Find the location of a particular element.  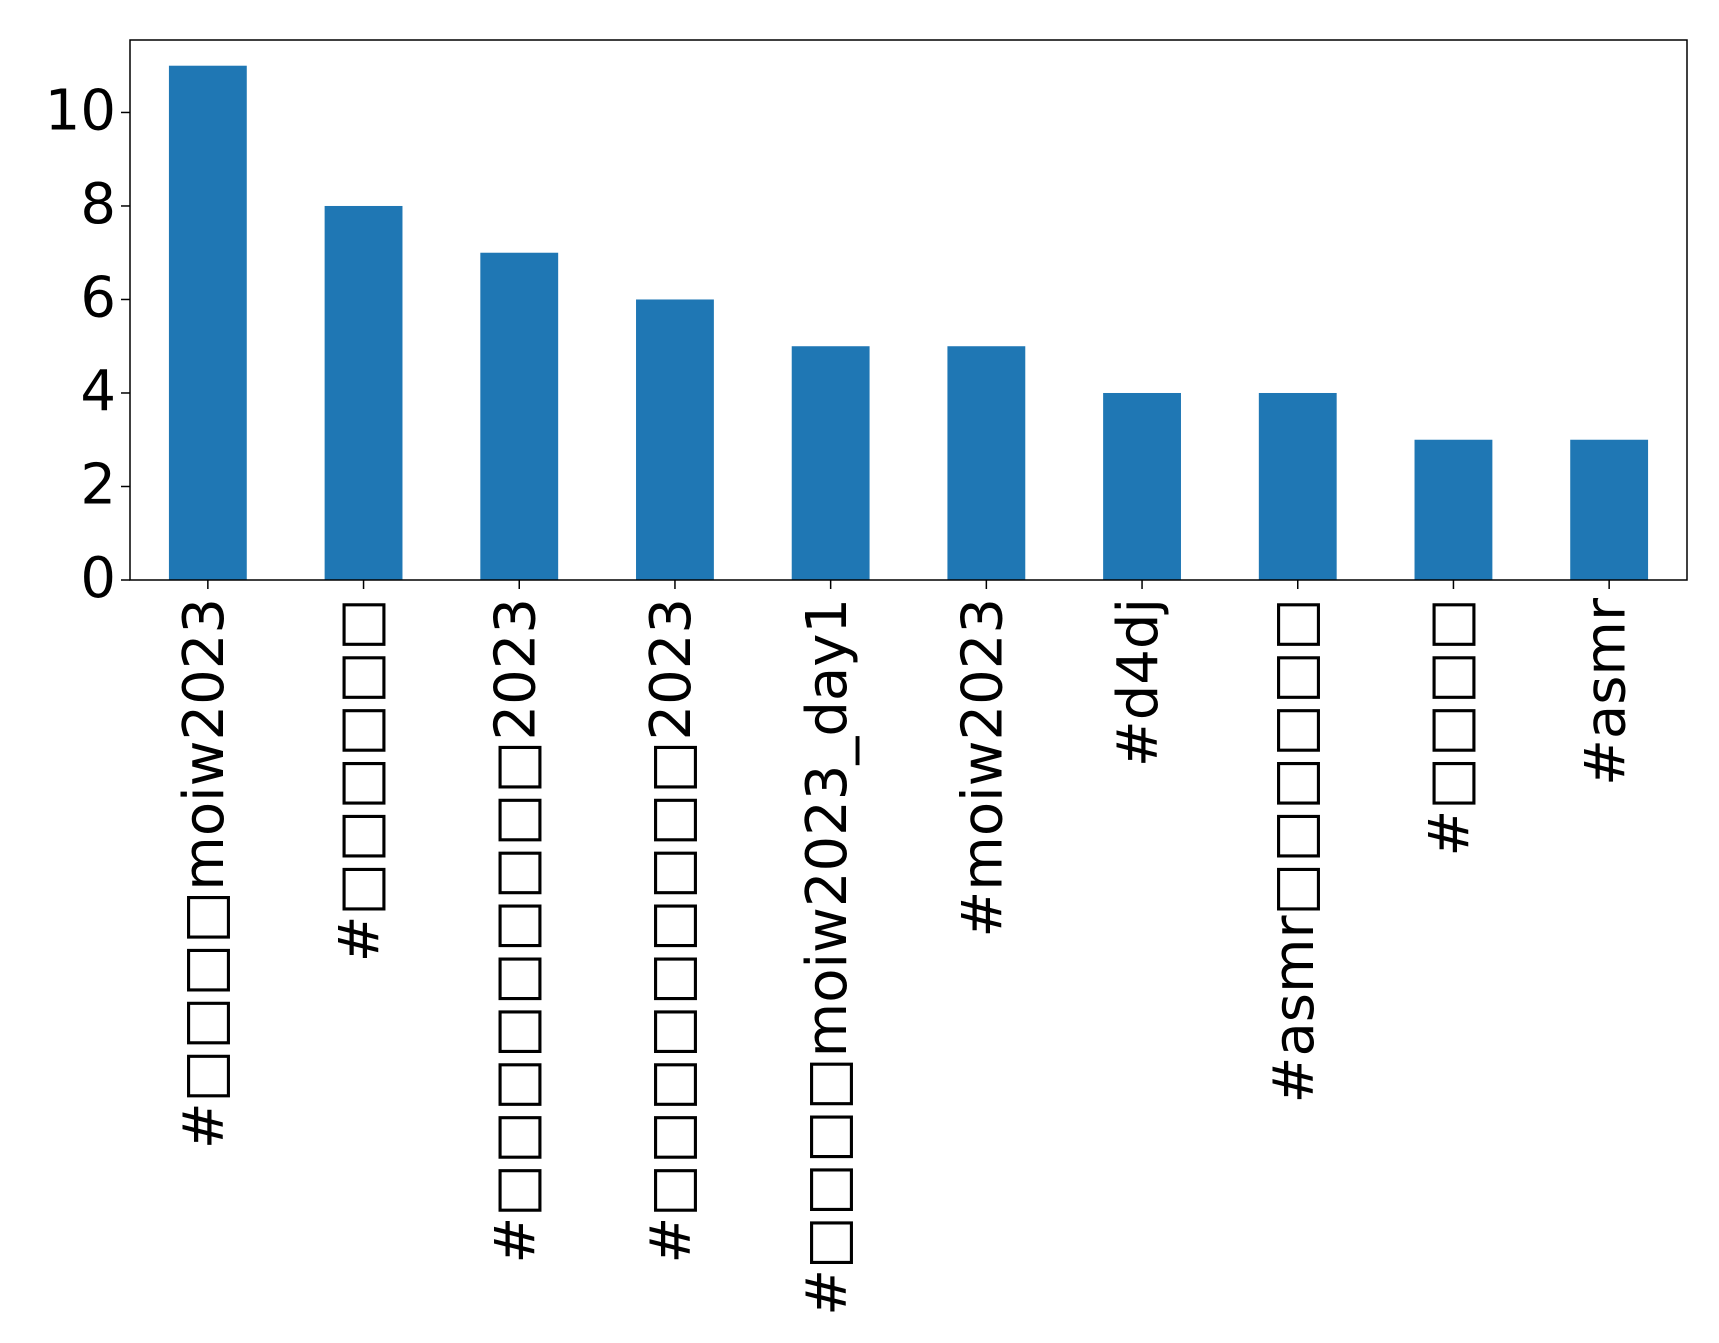

y-tick-label: 4 is located at coordinates (98, 391).